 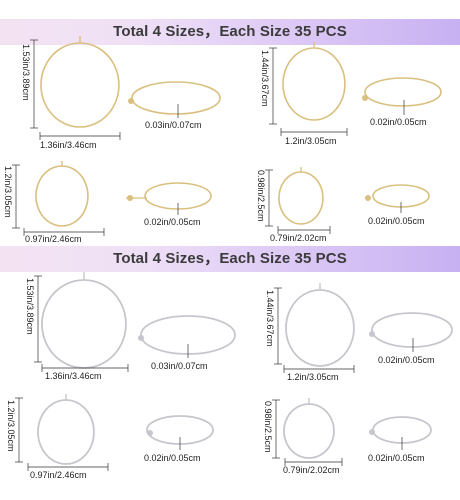 What do you see at coordinates (365, 98) in the screenshot?
I see `gold-medium-large-clasp` at bounding box center [365, 98].